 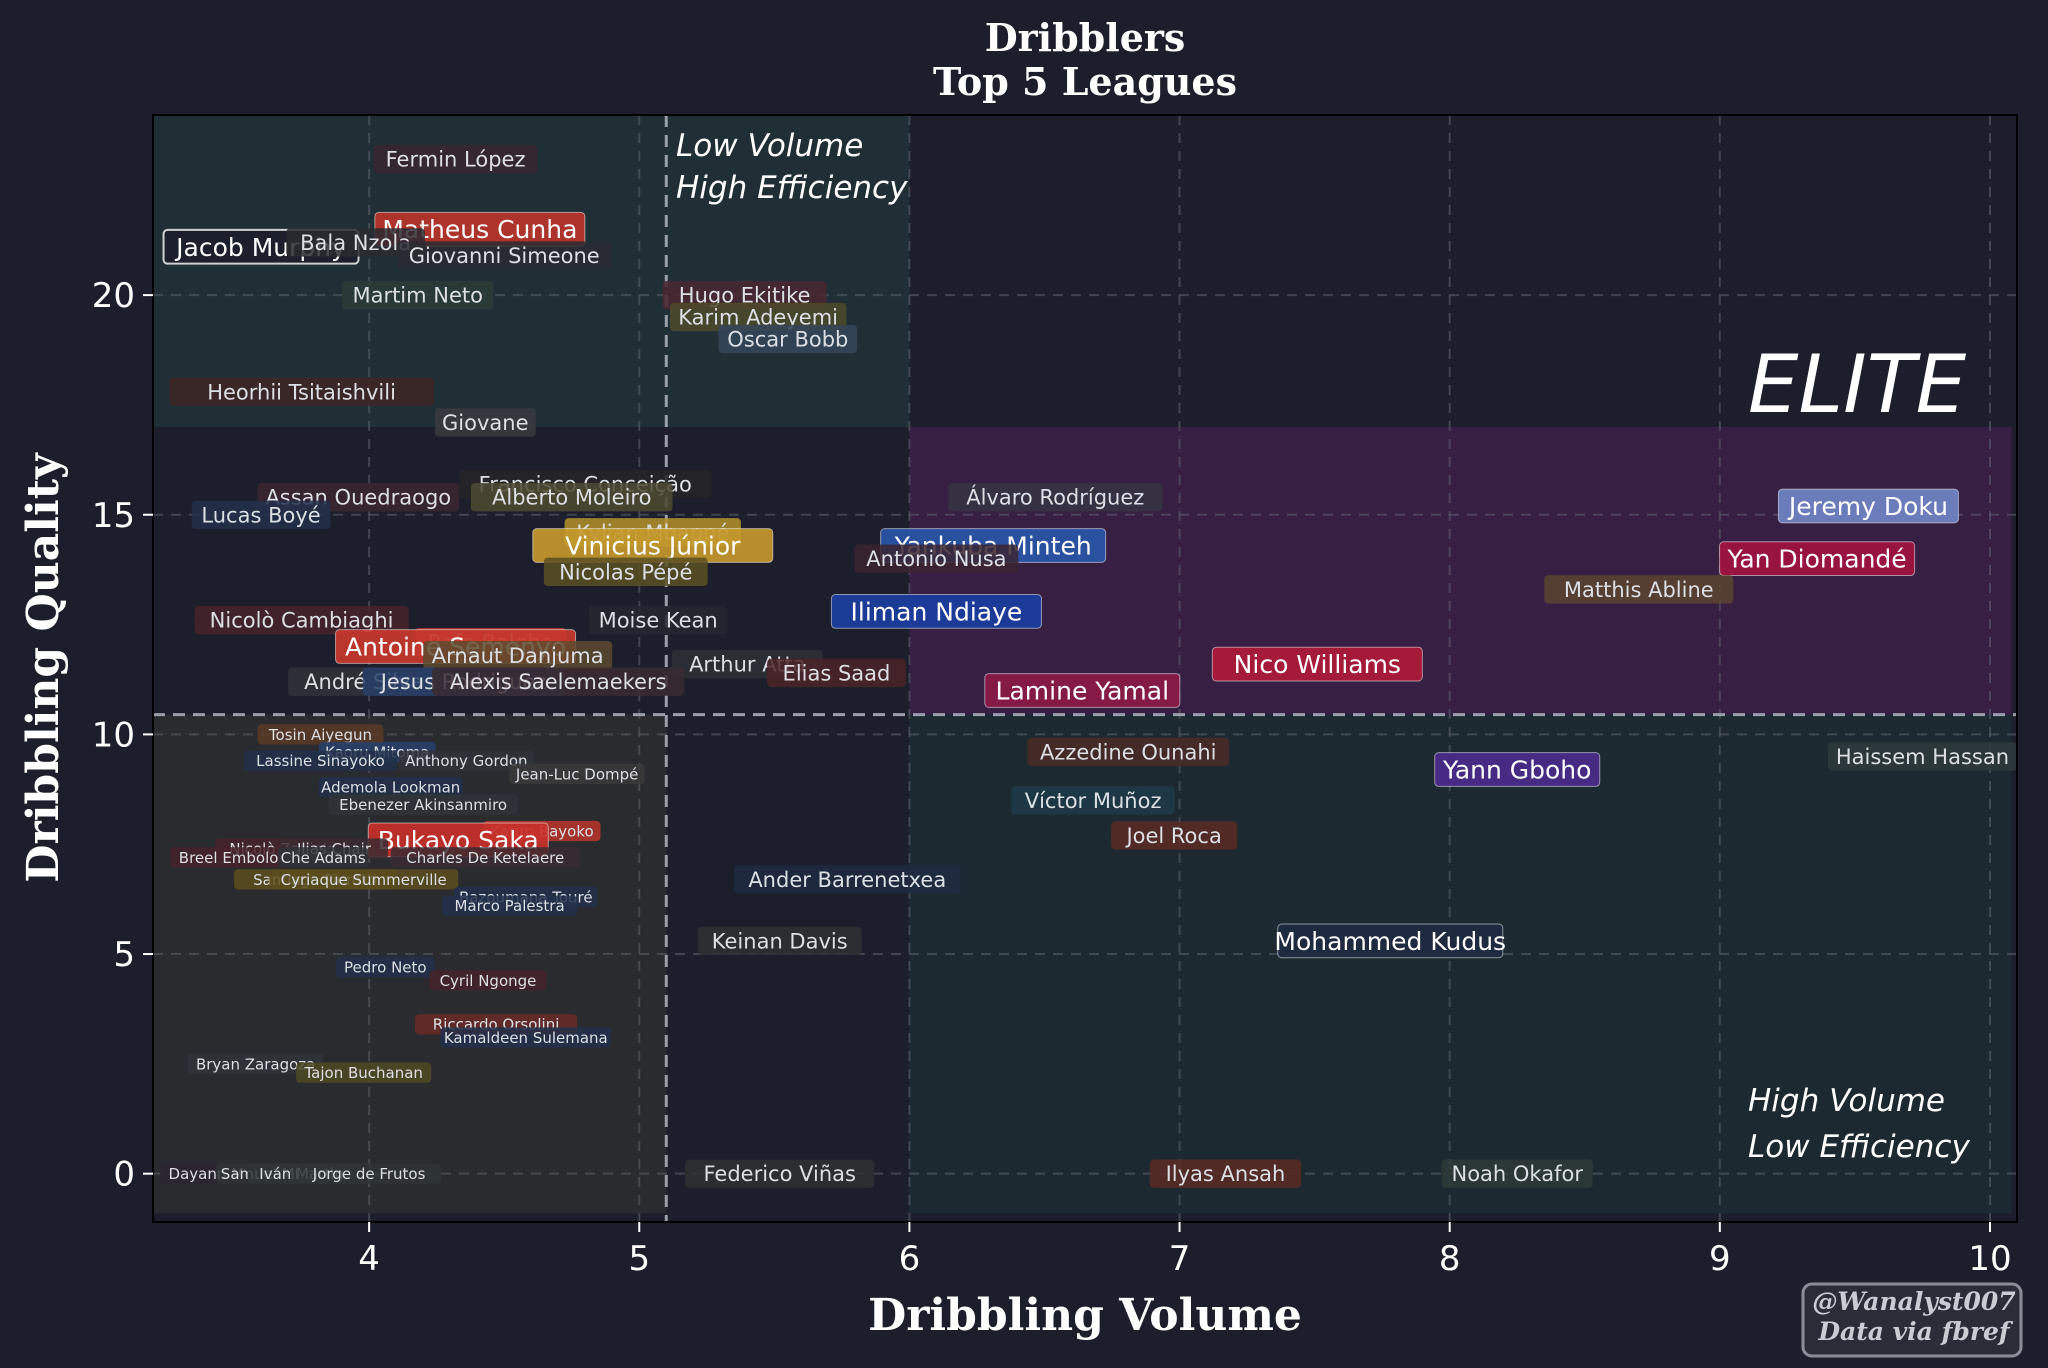 I want to click on data-point-53: Breel Embolo, so click(x=229, y=857).